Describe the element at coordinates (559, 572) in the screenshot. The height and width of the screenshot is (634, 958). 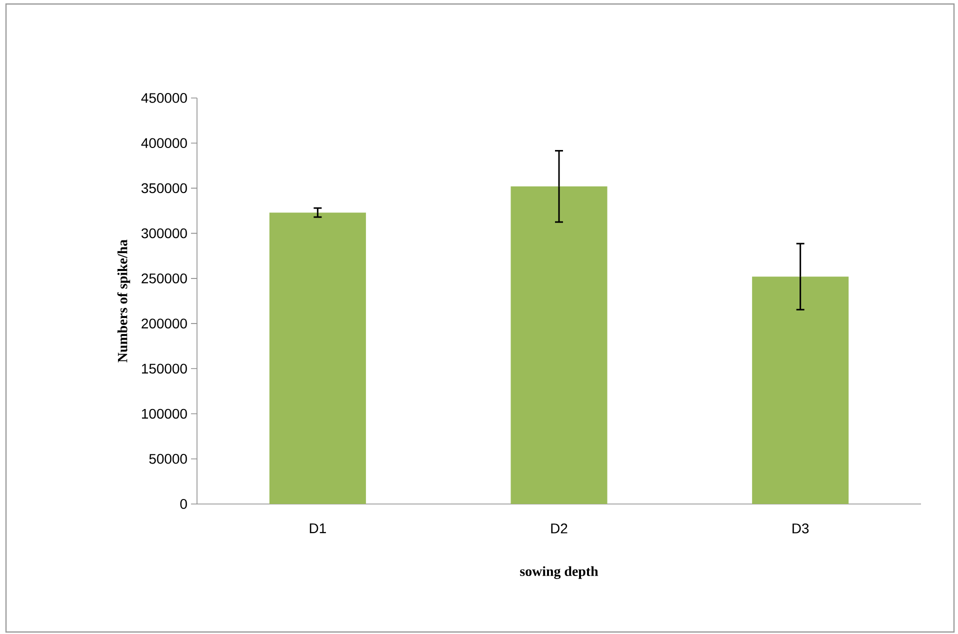
I see `x-axis-title: sowing depth` at that location.